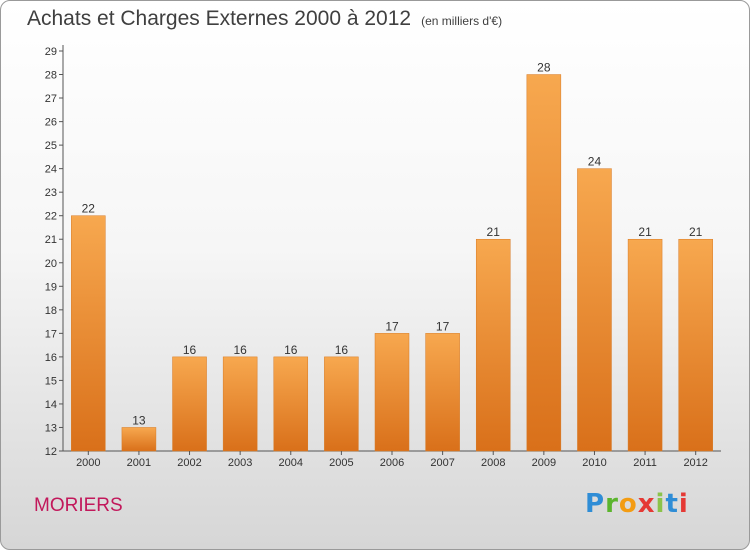  Describe the element at coordinates (646, 504) in the screenshot. I see `logo-letter: x` at that location.